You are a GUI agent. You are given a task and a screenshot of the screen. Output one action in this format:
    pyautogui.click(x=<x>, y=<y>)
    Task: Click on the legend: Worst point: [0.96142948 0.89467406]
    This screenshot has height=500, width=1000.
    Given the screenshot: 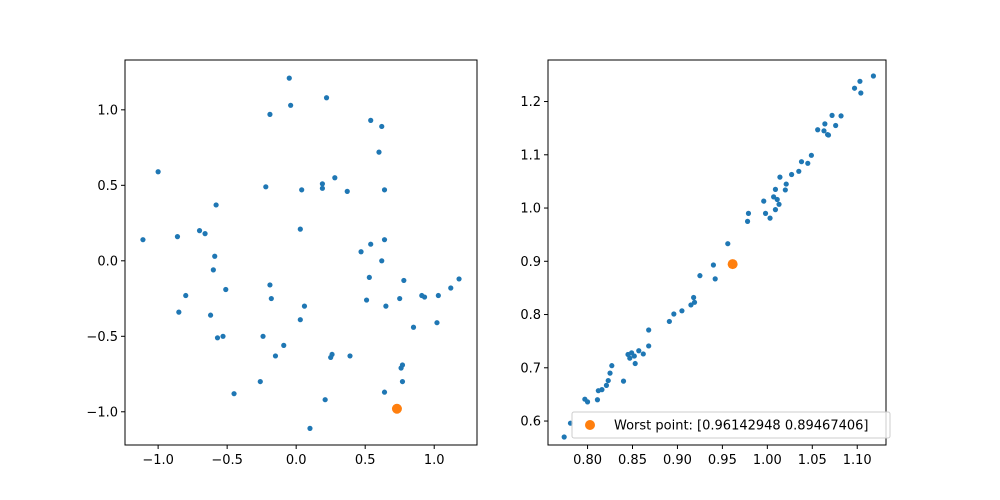 What is the action you would take?
    pyautogui.click(x=731, y=425)
    